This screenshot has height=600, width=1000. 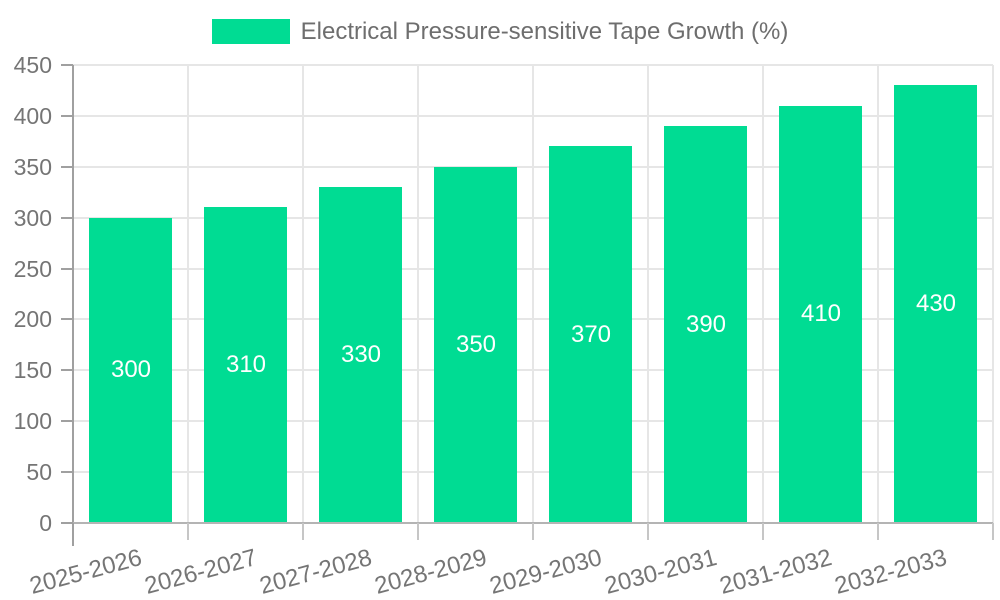 I want to click on y-tick-label: 100, so click(x=32, y=421).